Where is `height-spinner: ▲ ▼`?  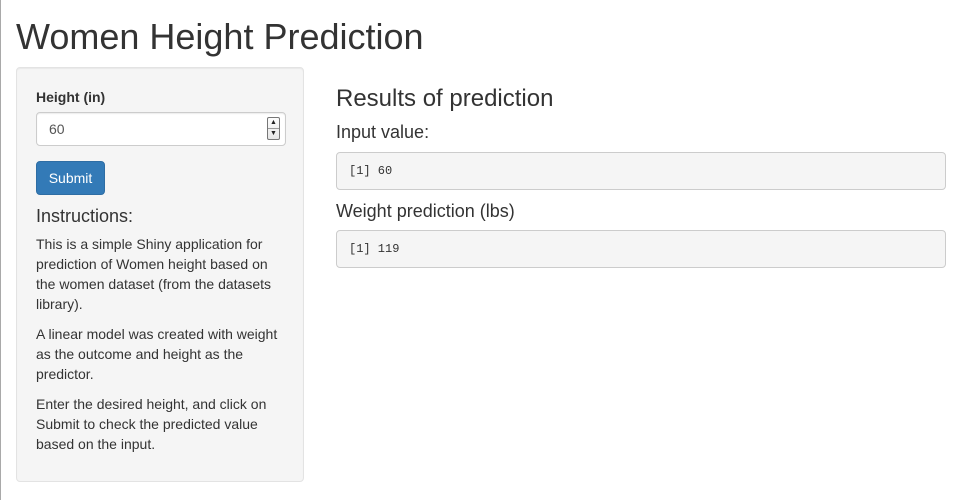
height-spinner: ▲ ▼ is located at coordinates (273, 128).